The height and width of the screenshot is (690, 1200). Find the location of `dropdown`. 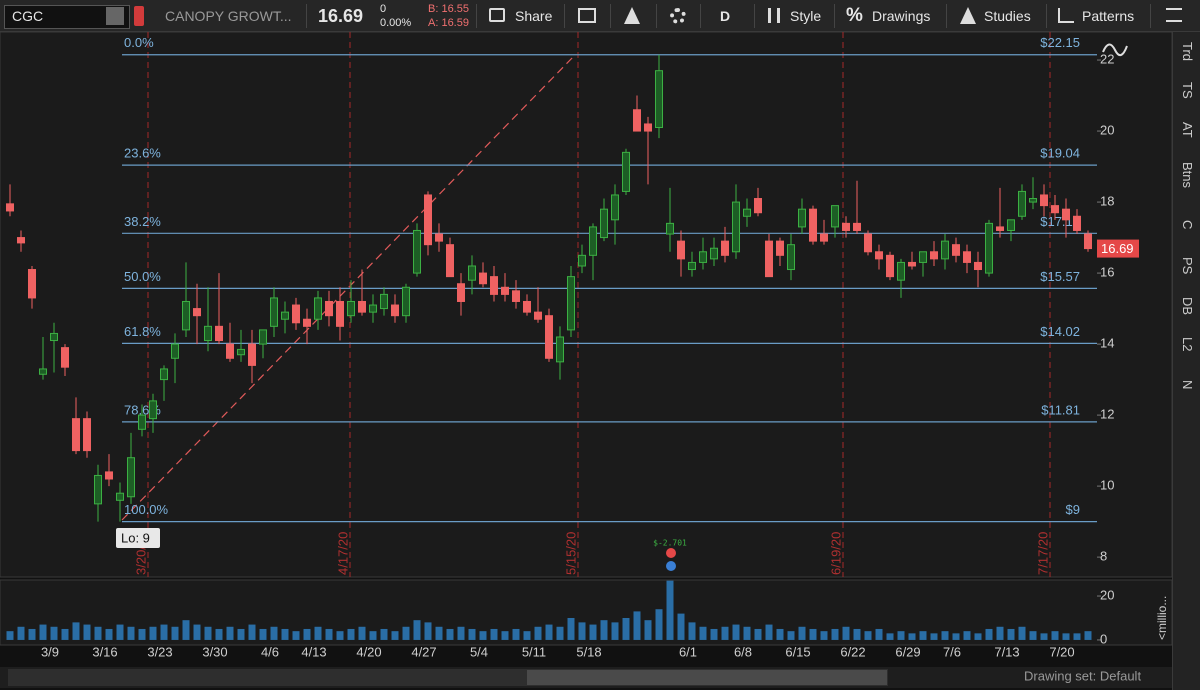

dropdown is located at coordinates (115, 16).